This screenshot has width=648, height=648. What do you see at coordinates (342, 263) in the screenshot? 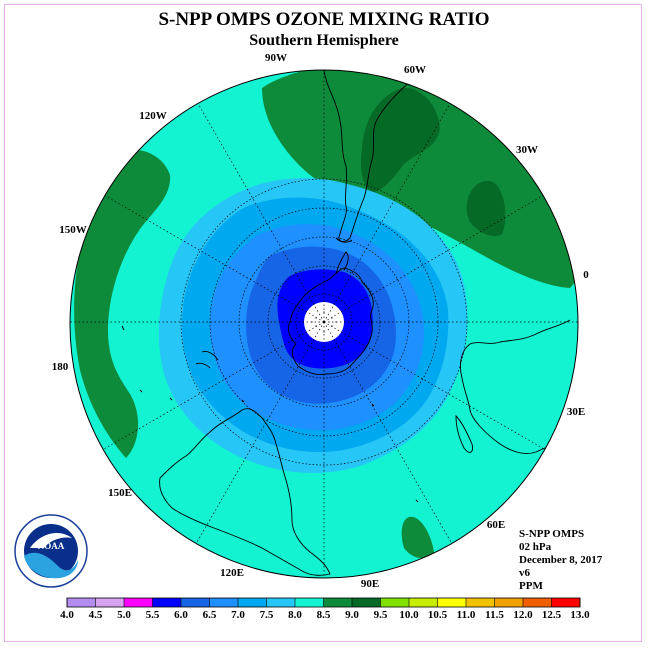
I see `coast-antarctic-peninsula` at bounding box center [342, 263].